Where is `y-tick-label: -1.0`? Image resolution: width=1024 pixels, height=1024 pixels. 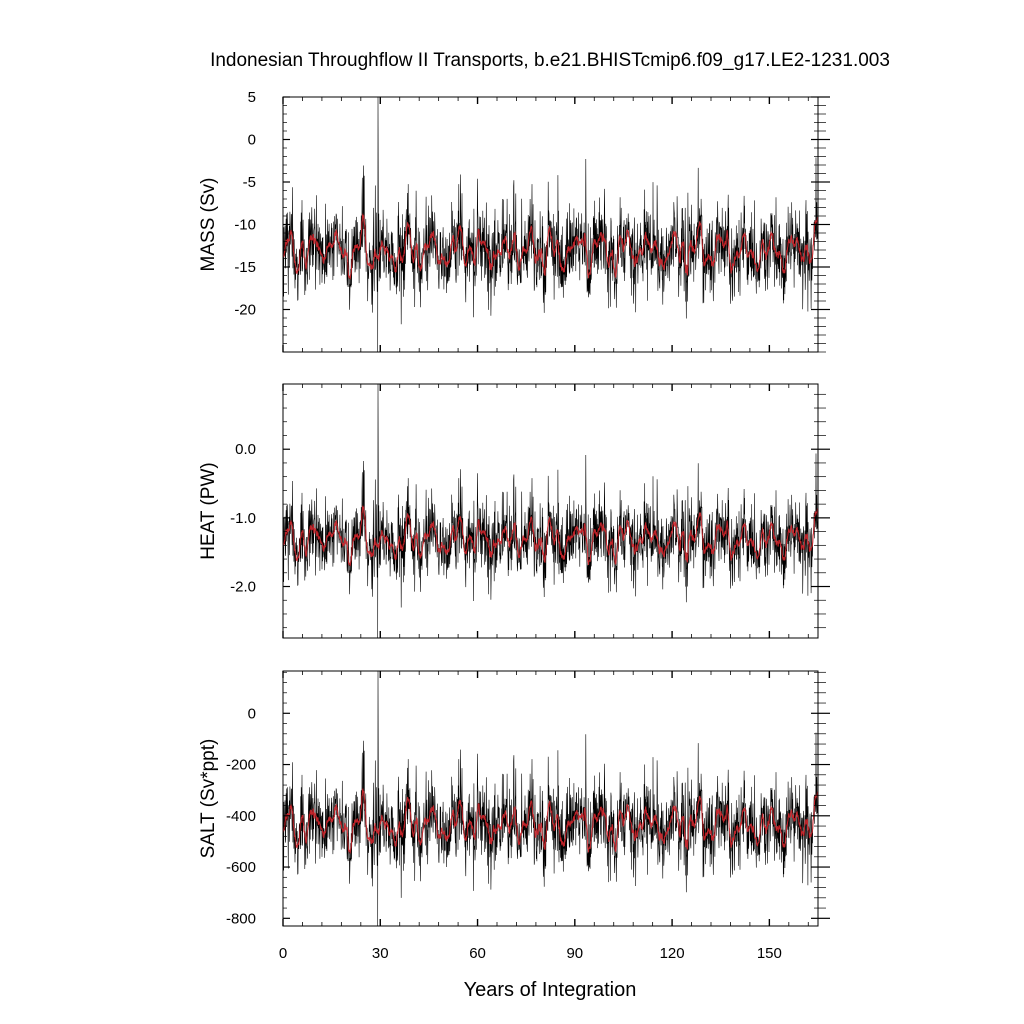
y-tick-label: -1.0 is located at coordinates (243, 518).